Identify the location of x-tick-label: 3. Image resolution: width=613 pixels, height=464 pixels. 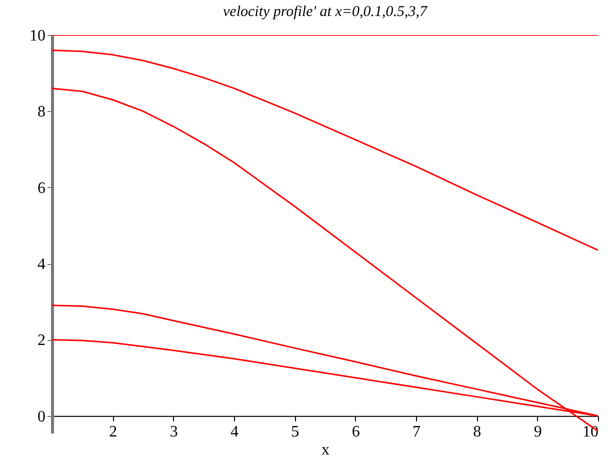
(174, 431).